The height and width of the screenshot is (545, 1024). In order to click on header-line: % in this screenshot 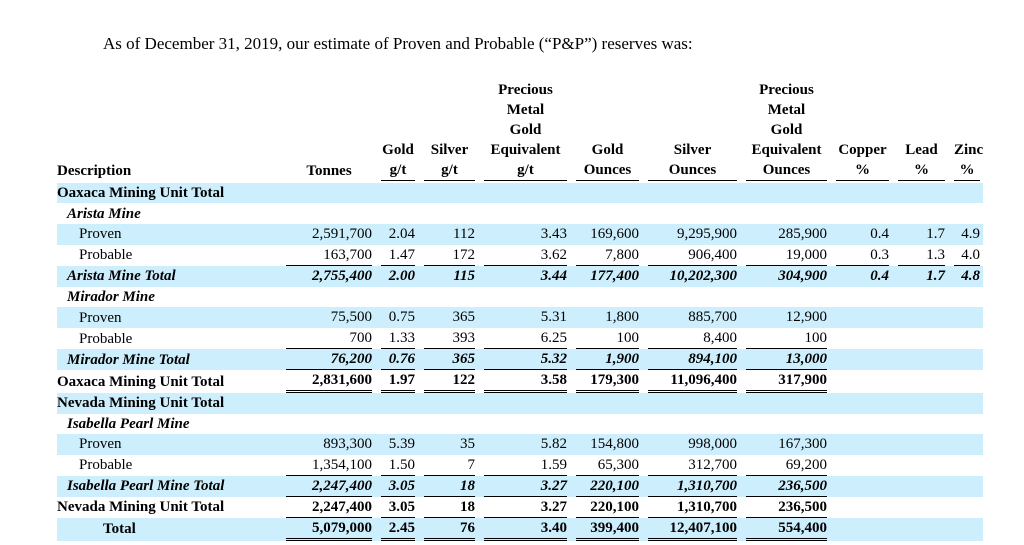, I will do `click(921, 170)`.